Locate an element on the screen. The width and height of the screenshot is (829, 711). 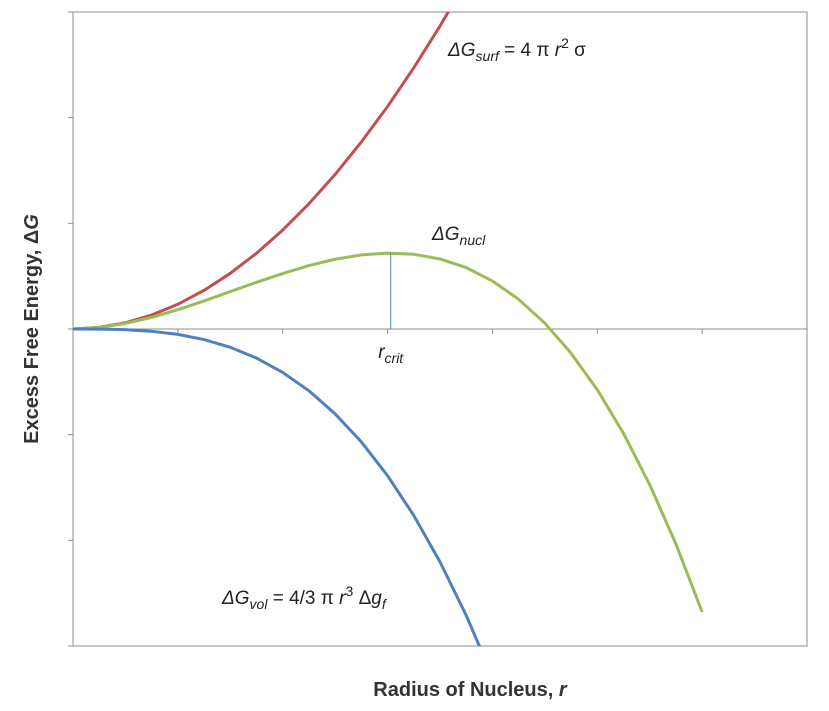
x-axis-label: Radius of Nucleus, r is located at coordinates (470, 690).